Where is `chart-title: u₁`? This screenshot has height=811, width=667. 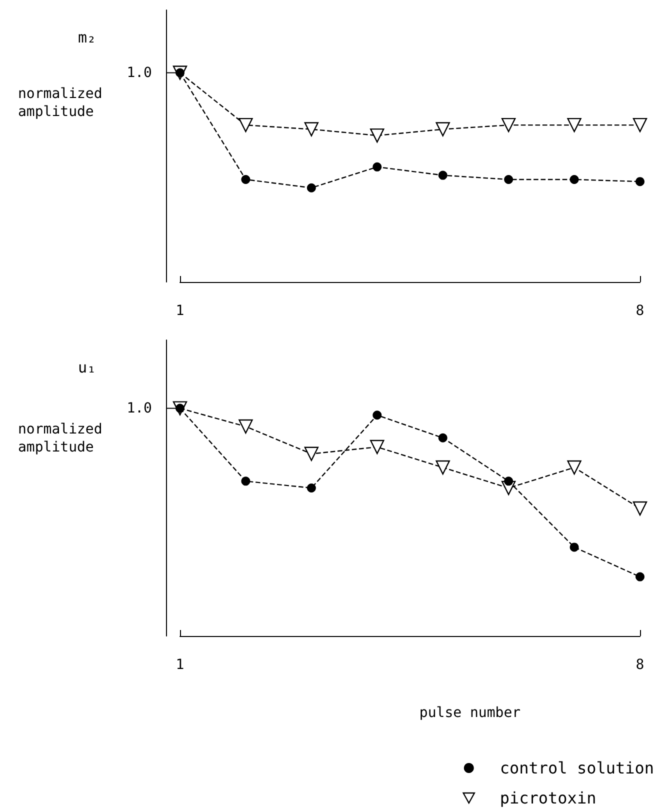 chart-title: u₁ is located at coordinates (87, 367).